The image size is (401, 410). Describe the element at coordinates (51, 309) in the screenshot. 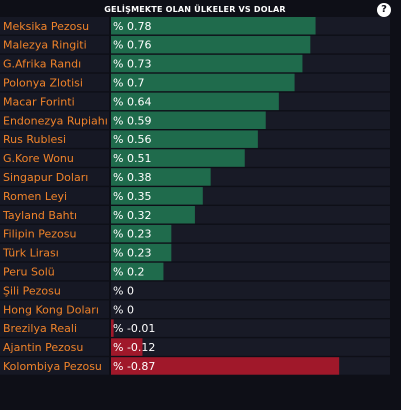

I see `category-label: Hong Kong Doları` at that location.